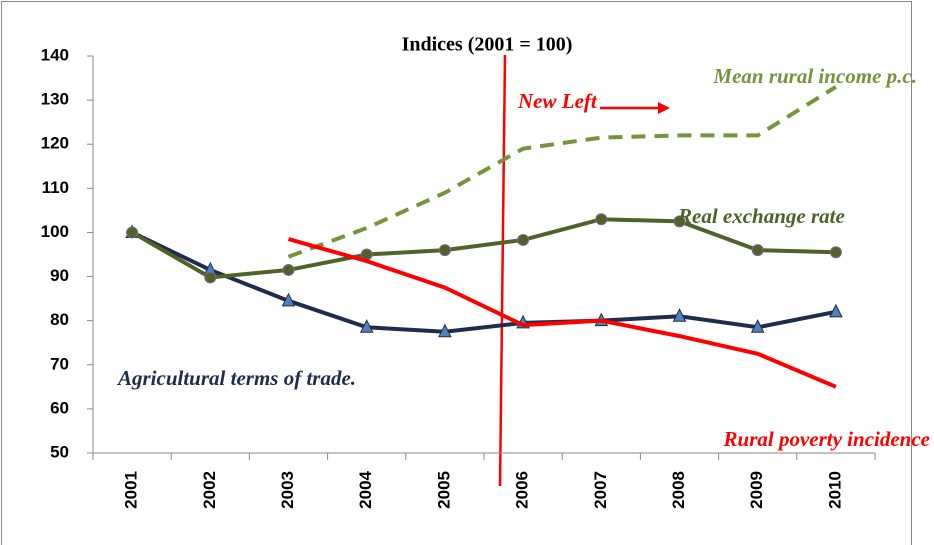  Describe the element at coordinates (209, 490) in the screenshot. I see `x-tick-label: 2002` at that location.